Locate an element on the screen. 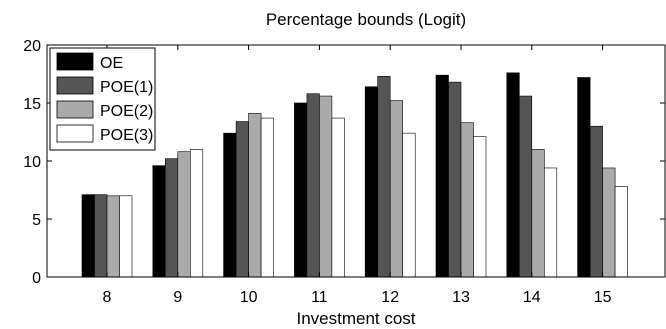 The width and height of the screenshot is (666, 329). x-tick-label: 14 is located at coordinates (532, 297).